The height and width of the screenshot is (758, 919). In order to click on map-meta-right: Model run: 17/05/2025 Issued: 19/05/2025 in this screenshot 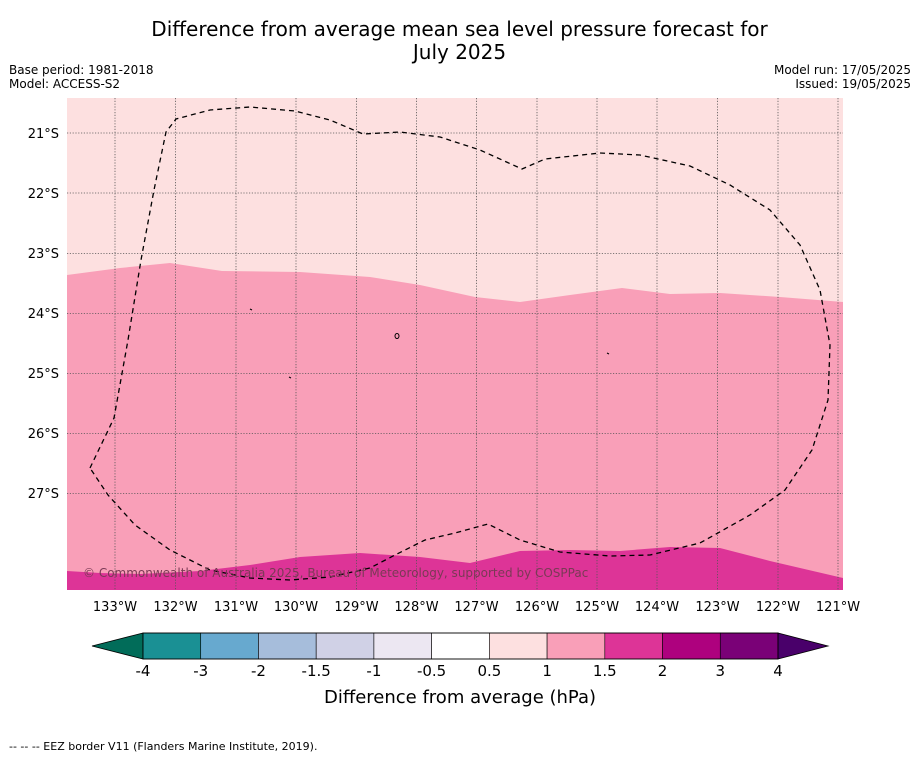, I will do `click(842, 77)`.